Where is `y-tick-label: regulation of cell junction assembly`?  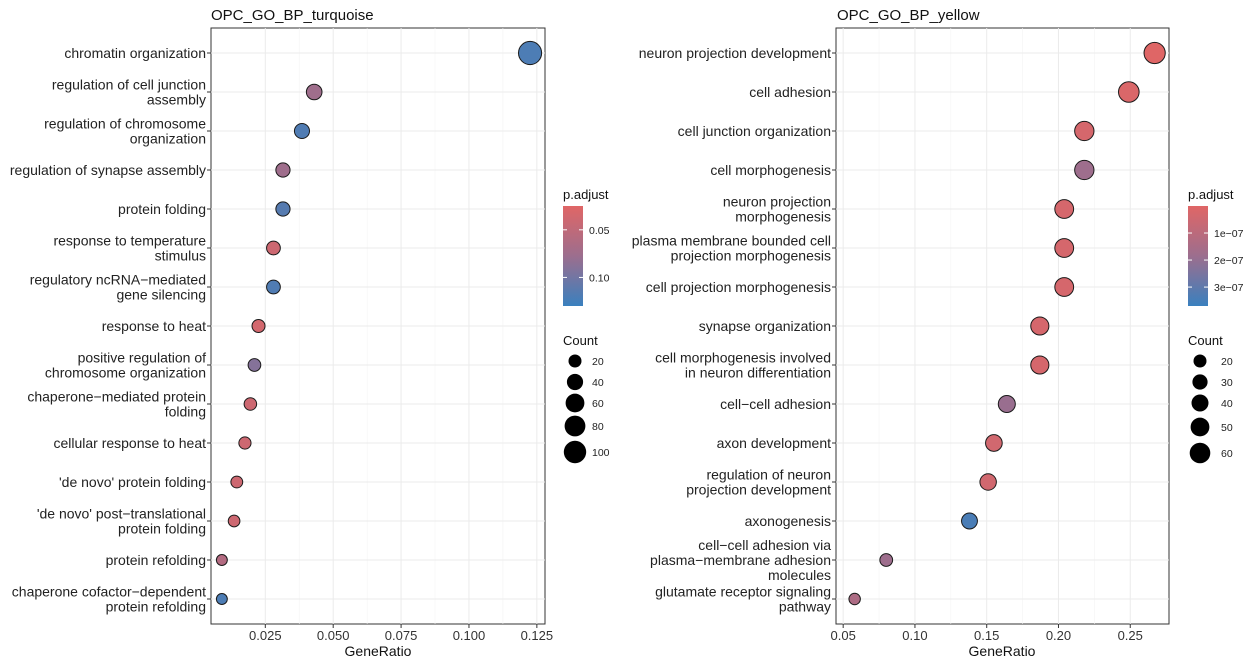 y-tick-label: regulation of cell junction assembly is located at coordinates (129, 92).